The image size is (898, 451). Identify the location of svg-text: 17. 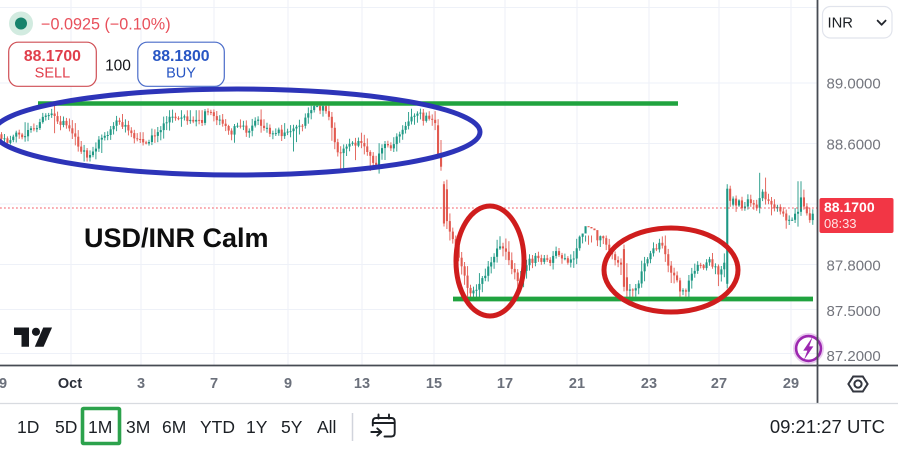
(505, 384).